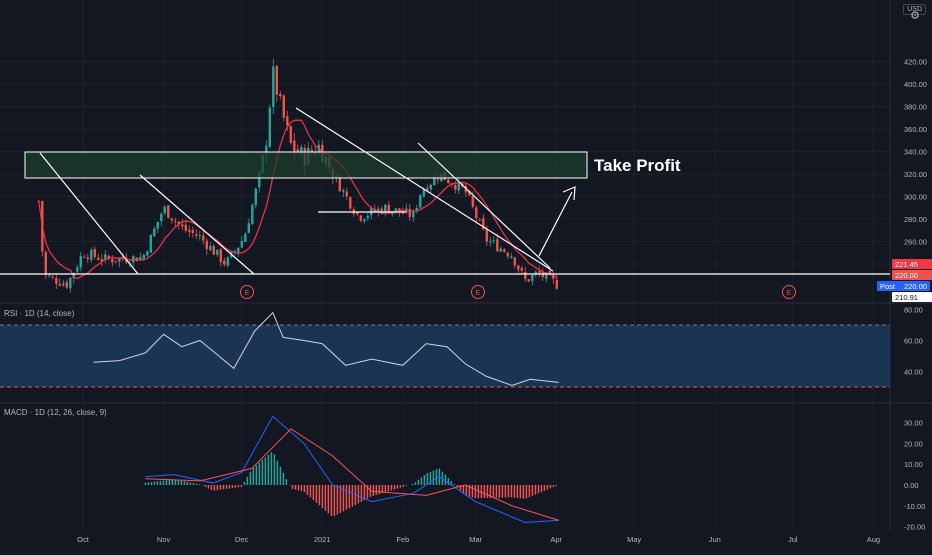  What do you see at coordinates (906, 297) in the screenshot?
I see `low-price-tag: 210.91` at bounding box center [906, 297].